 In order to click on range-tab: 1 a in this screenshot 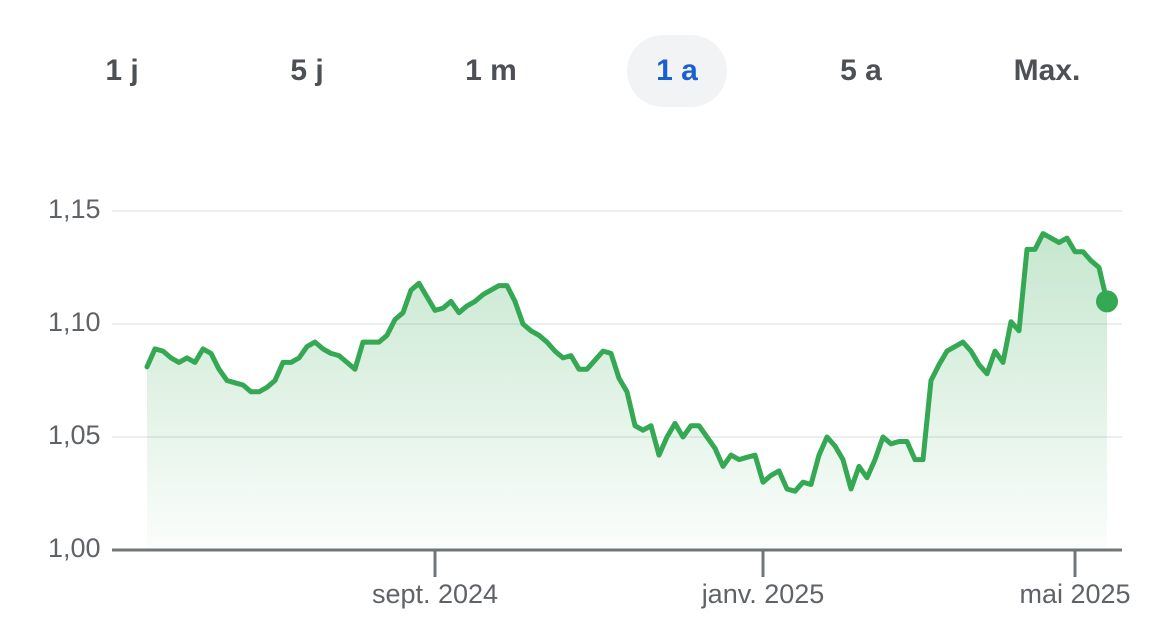, I will do `click(677, 70)`.